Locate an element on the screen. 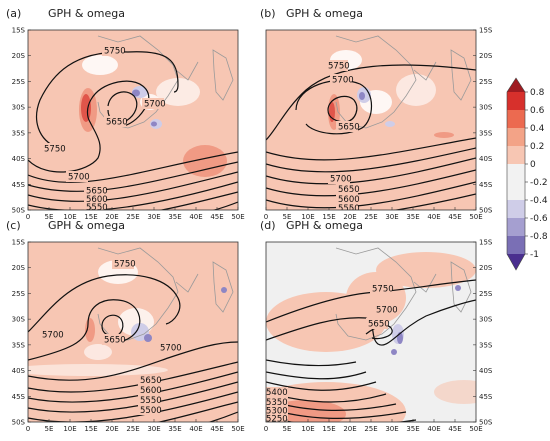  coastline is located at coordinates (386, 294).